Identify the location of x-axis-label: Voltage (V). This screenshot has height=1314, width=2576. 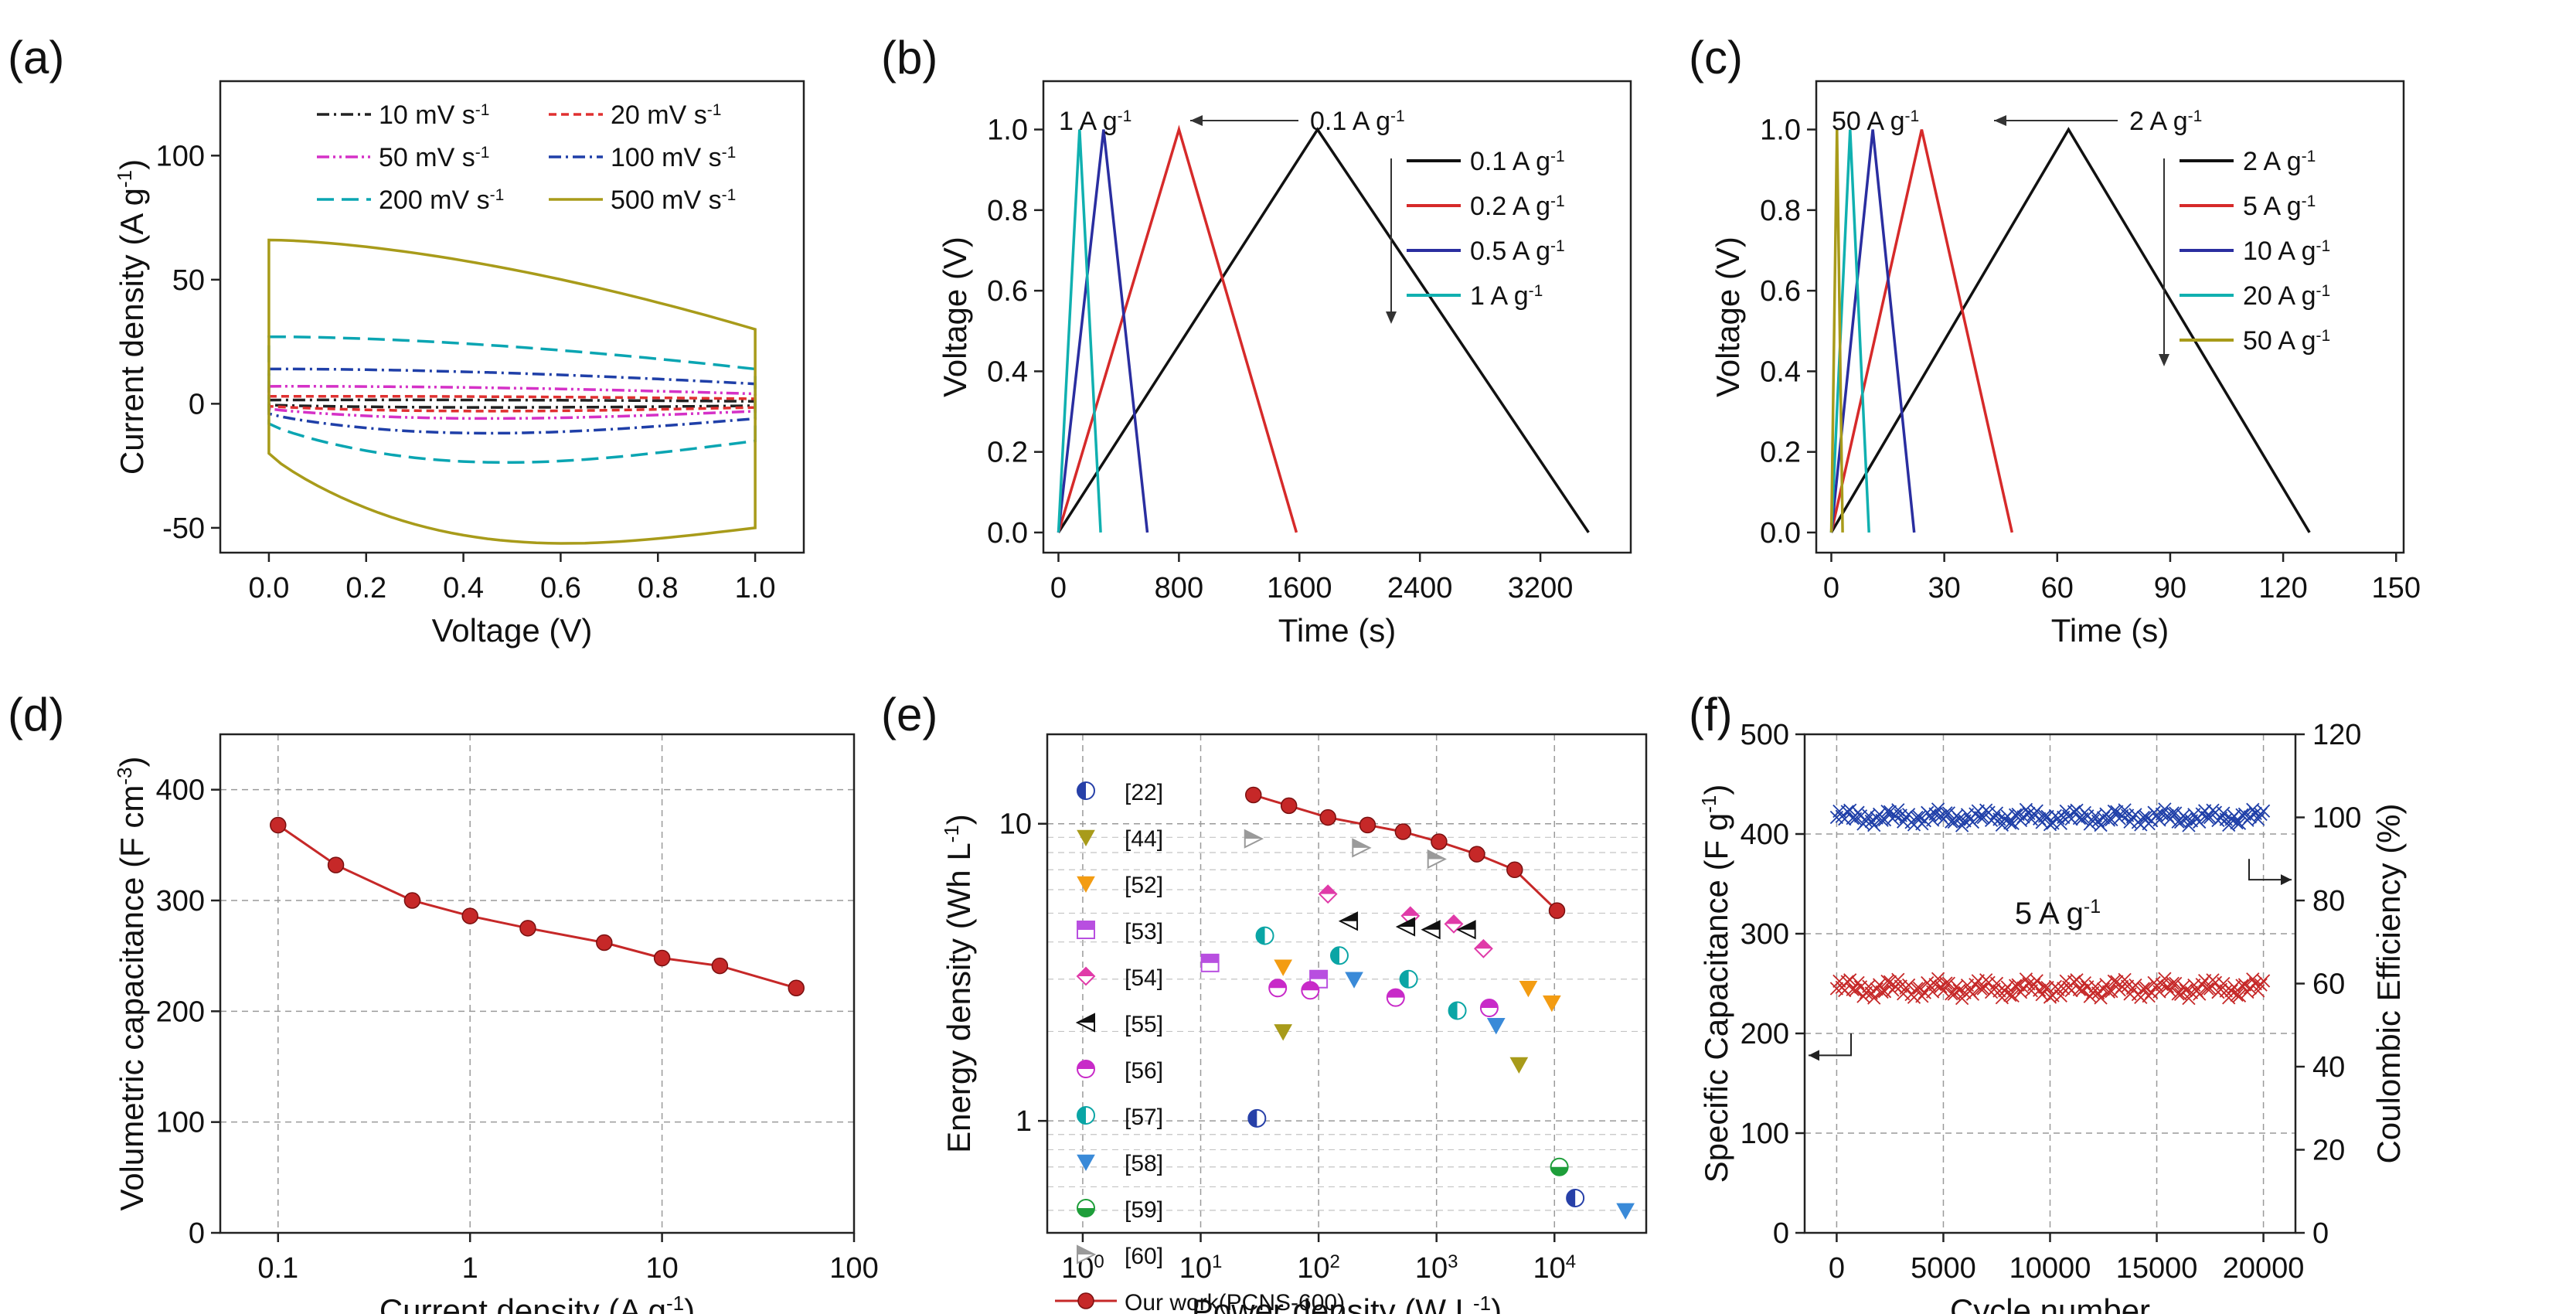
(512, 630).